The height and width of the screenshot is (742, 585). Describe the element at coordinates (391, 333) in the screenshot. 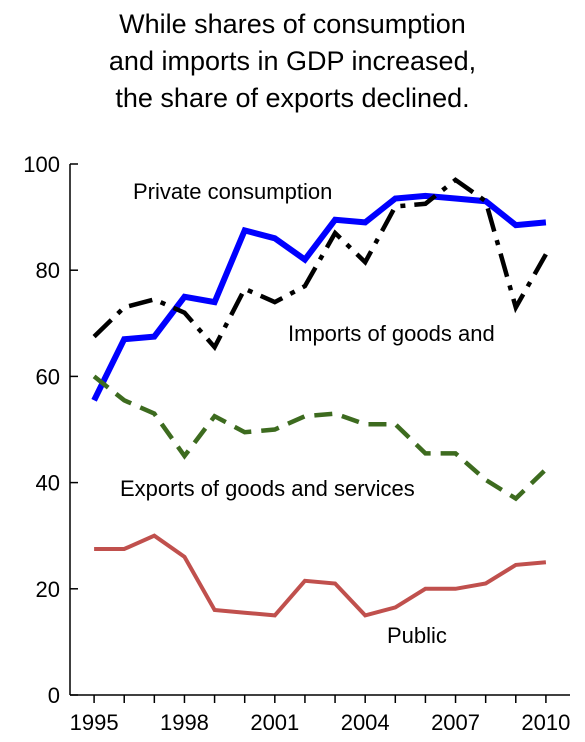

I see `series-label-imports: Imports of goods and` at that location.